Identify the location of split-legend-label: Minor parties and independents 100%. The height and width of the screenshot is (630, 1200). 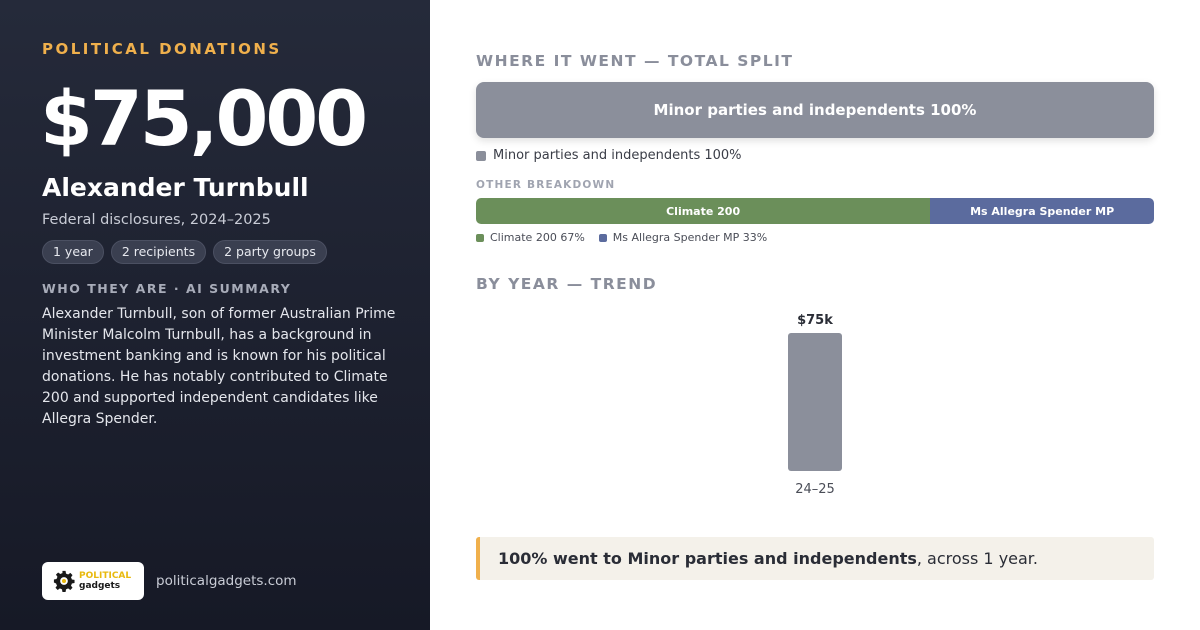
(617, 155).